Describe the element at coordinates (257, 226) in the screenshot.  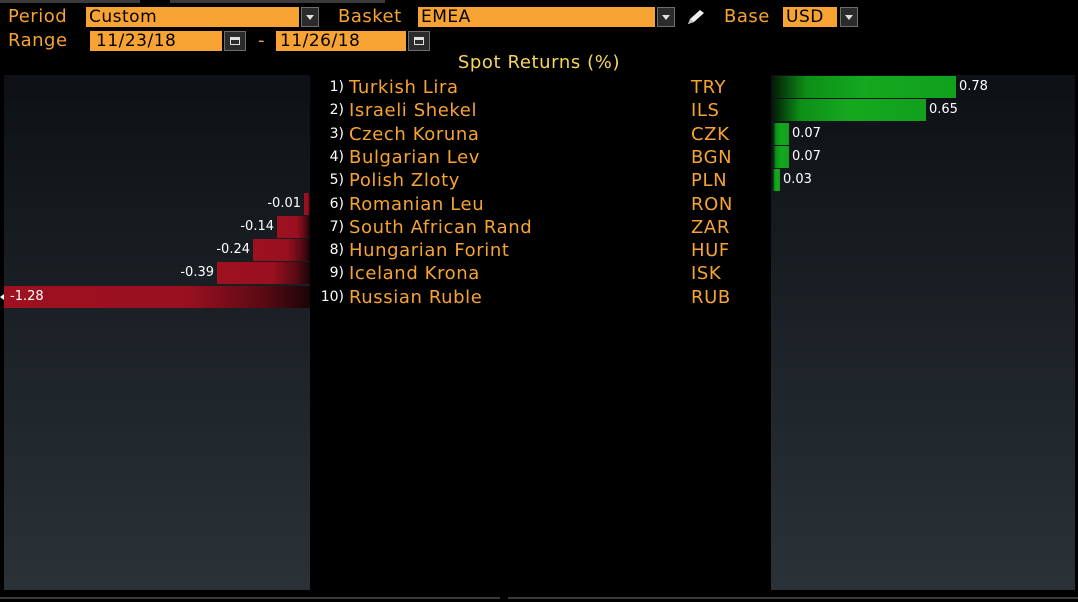
I see `bar-value-label: -0.14` at that location.